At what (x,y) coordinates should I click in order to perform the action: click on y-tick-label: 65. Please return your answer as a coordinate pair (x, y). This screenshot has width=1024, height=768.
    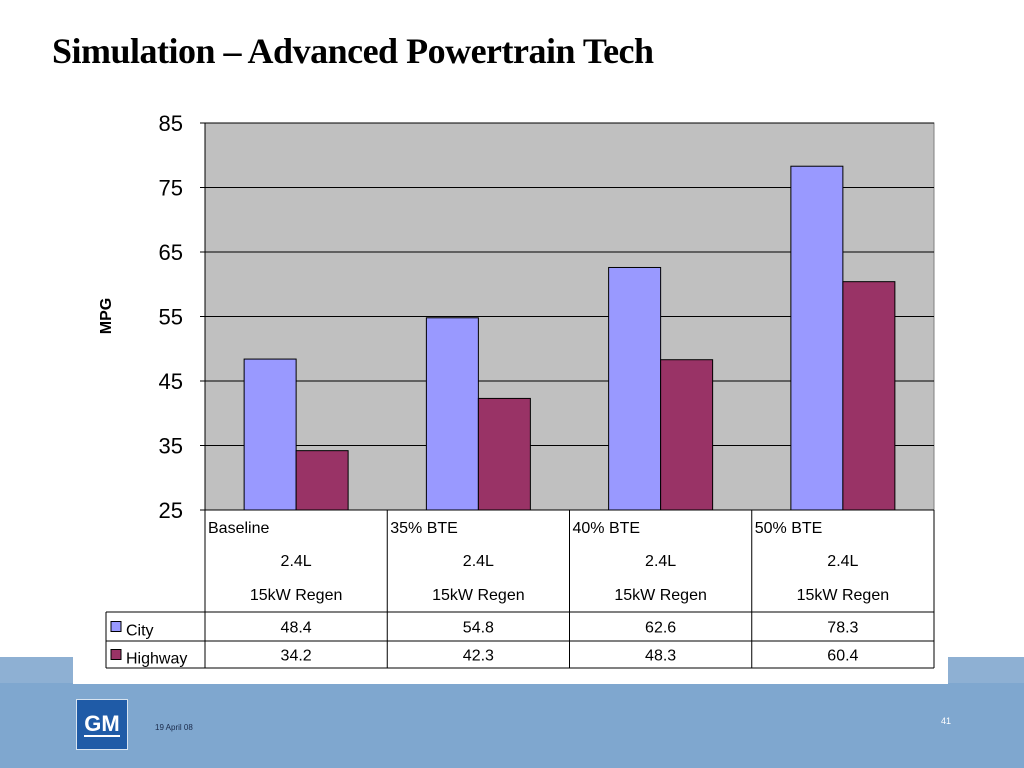
    Looking at the image, I should click on (171, 252).